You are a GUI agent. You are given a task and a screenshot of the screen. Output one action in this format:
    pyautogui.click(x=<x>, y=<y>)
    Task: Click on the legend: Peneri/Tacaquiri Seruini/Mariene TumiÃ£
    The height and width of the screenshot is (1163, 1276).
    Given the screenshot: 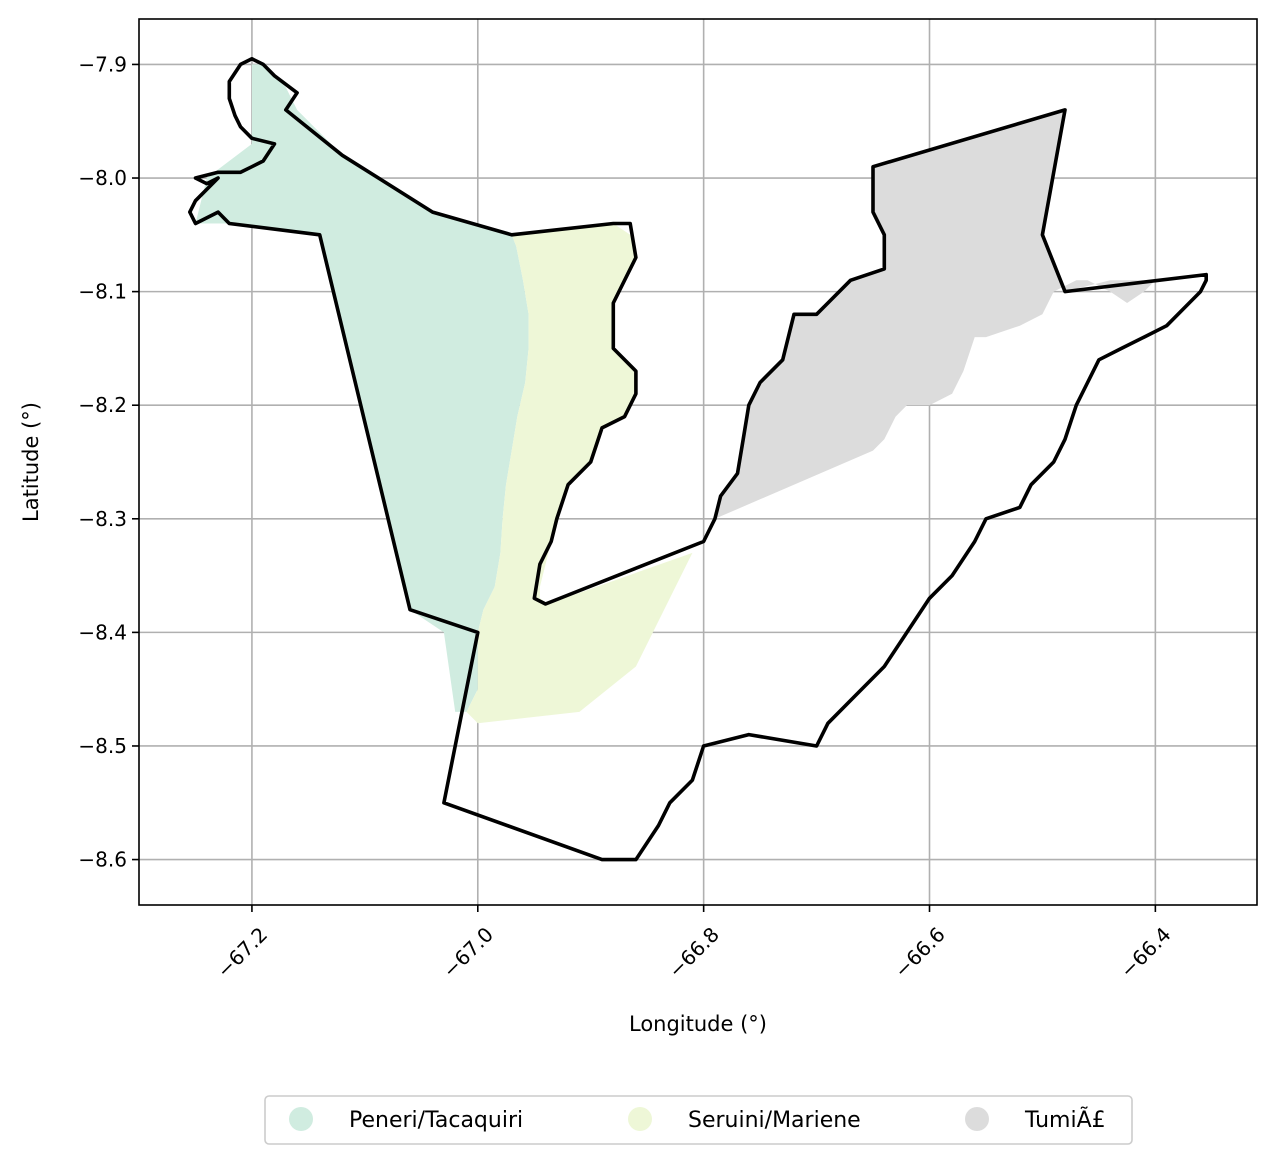 What is the action you would take?
    pyautogui.click(x=698, y=1120)
    